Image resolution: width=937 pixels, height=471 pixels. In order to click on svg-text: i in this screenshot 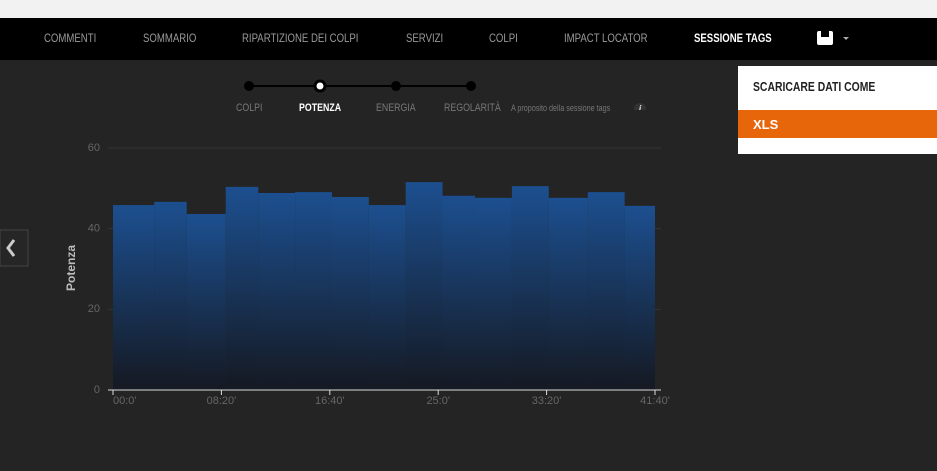, I will do `click(640, 106)`.